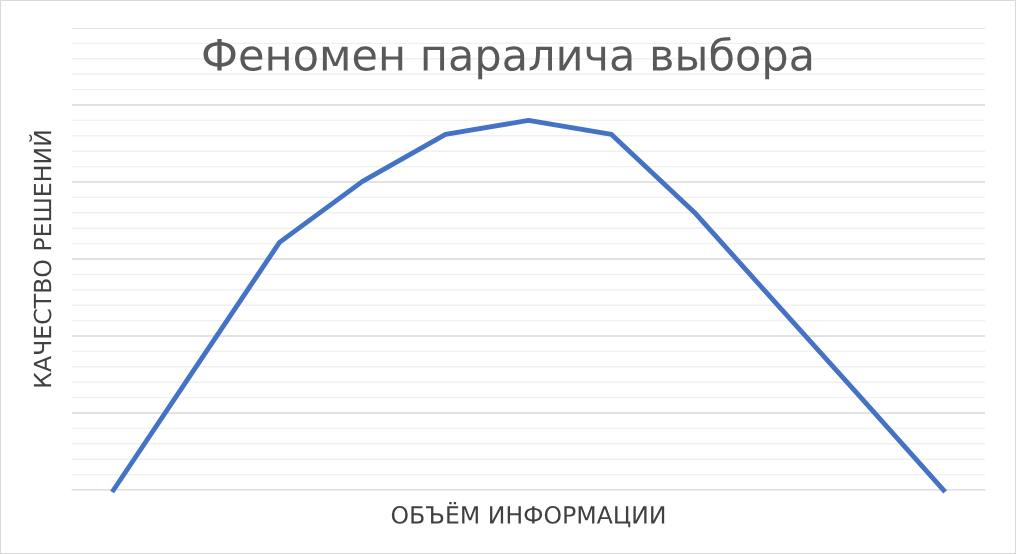 The image size is (1016, 554). What do you see at coordinates (40, 259) in the screenshot?
I see `y-axis-title: КАЧЕСТВО РЕШЕНИЙ` at bounding box center [40, 259].